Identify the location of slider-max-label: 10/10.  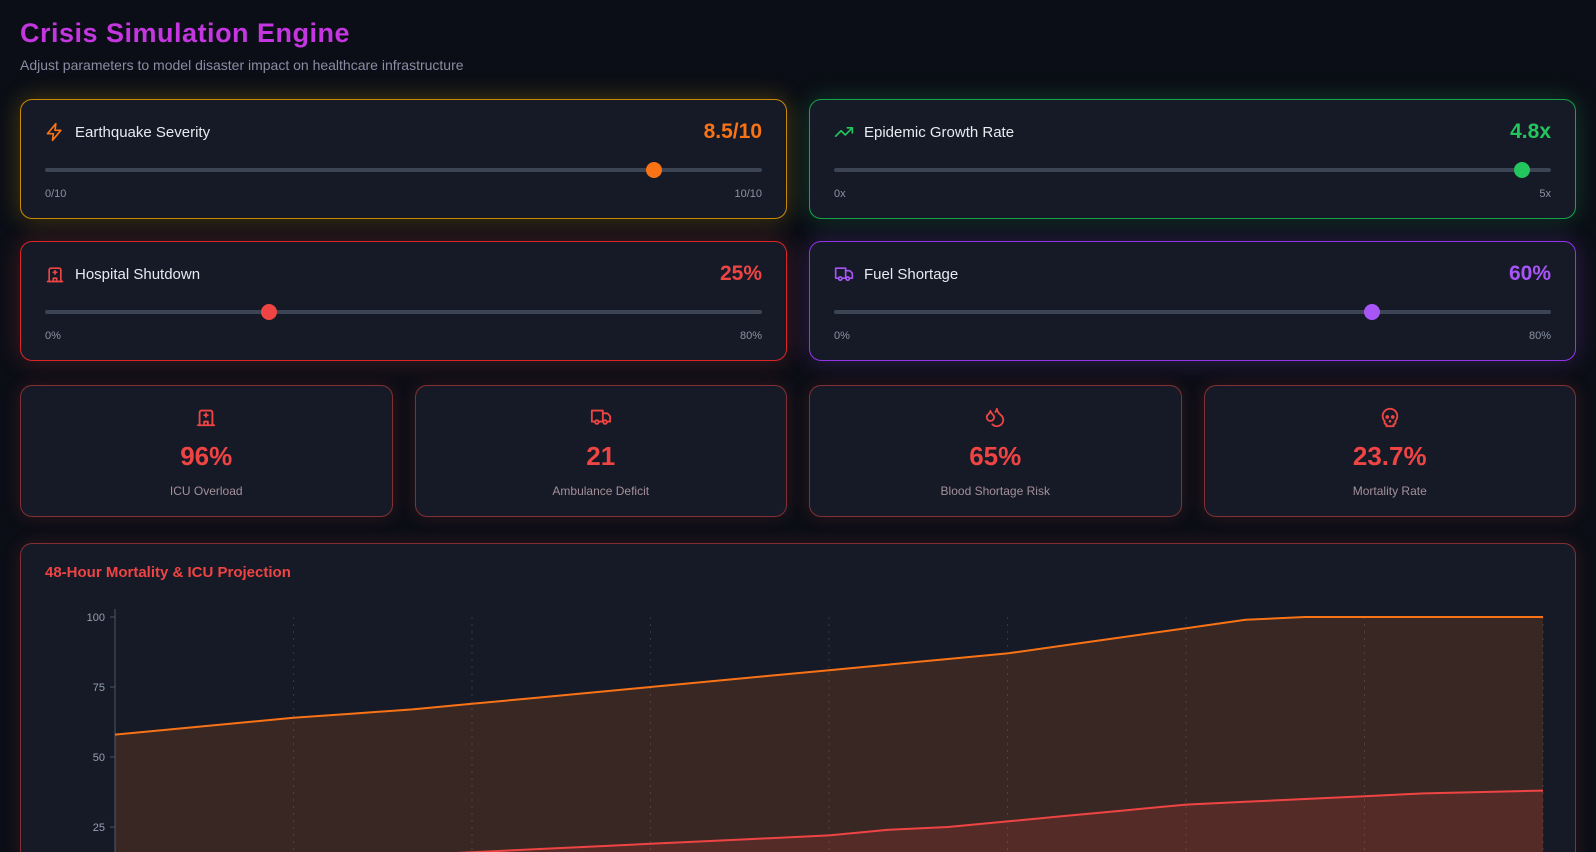
(748, 194).